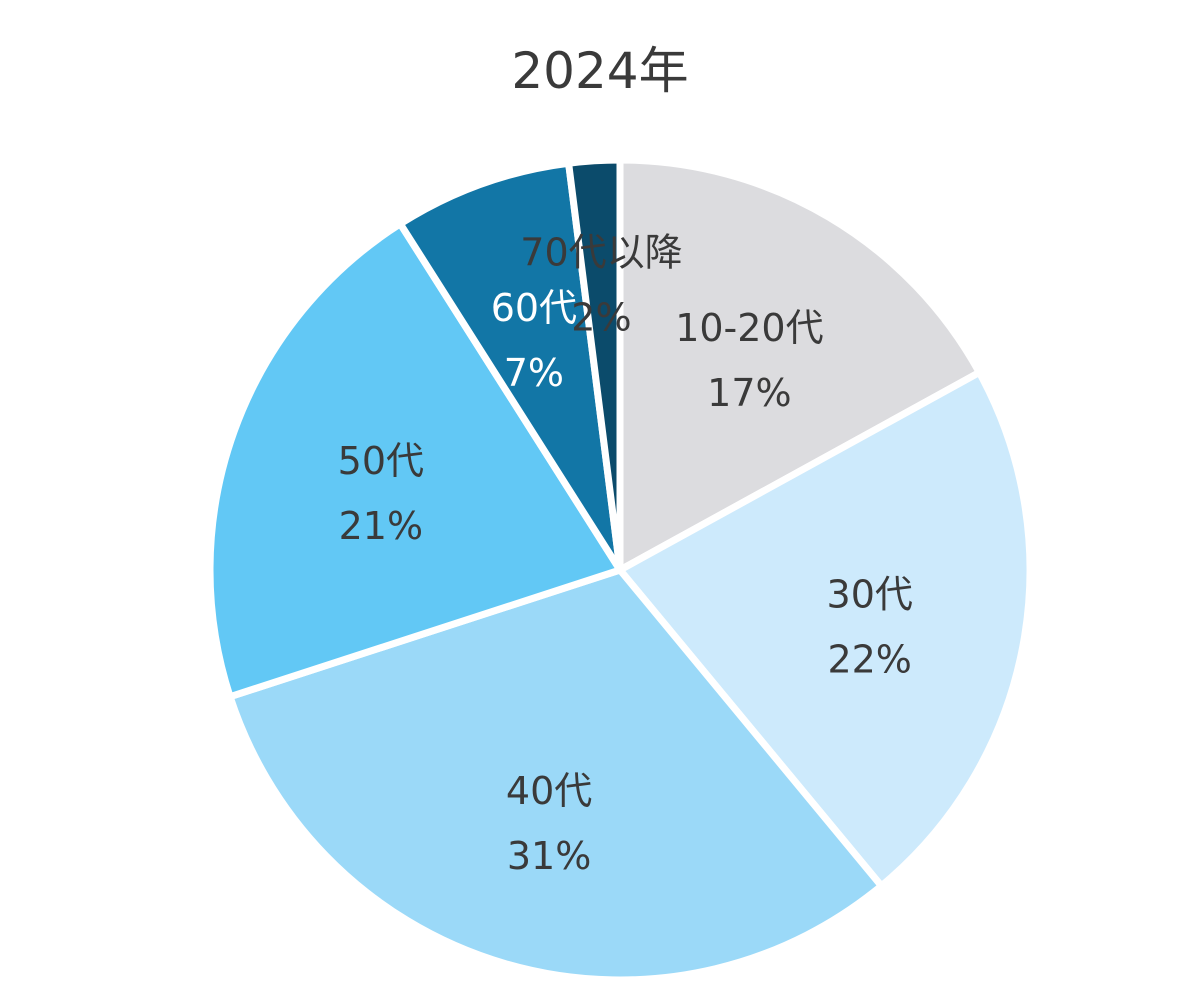 Image resolution: width=1200 pixels, height=988 pixels. I want to click on slice-label-1: 30代, so click(870, 595).